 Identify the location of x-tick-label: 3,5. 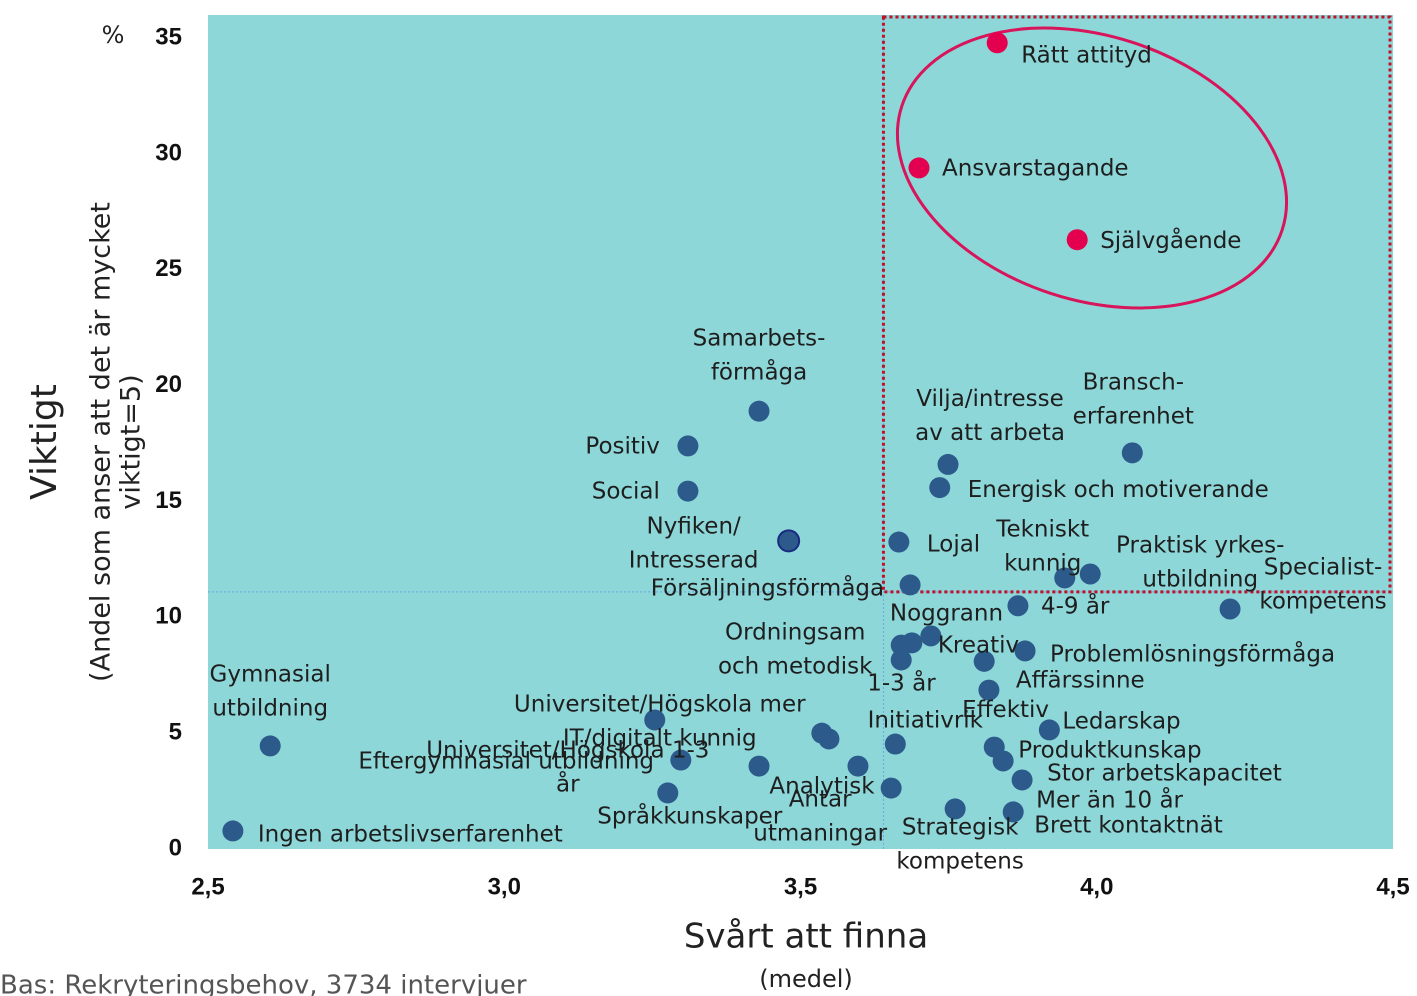
(800, 886).